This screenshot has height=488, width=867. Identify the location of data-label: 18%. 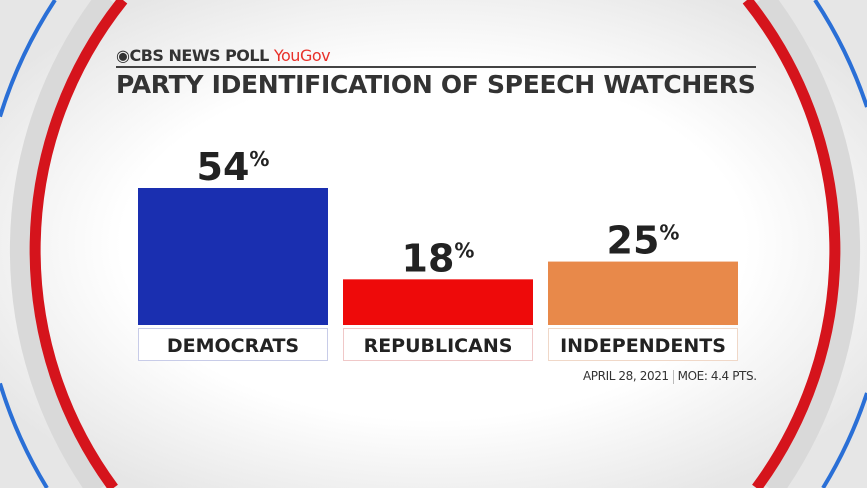
(438, 258).